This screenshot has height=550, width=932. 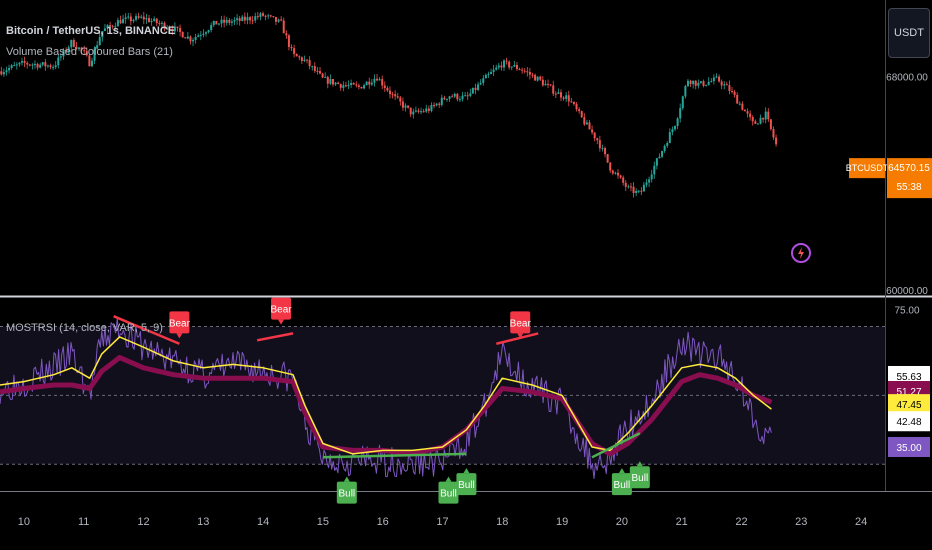 I want to click on rsi-value-tag-4: 35.00, so click(x=909, y=446).